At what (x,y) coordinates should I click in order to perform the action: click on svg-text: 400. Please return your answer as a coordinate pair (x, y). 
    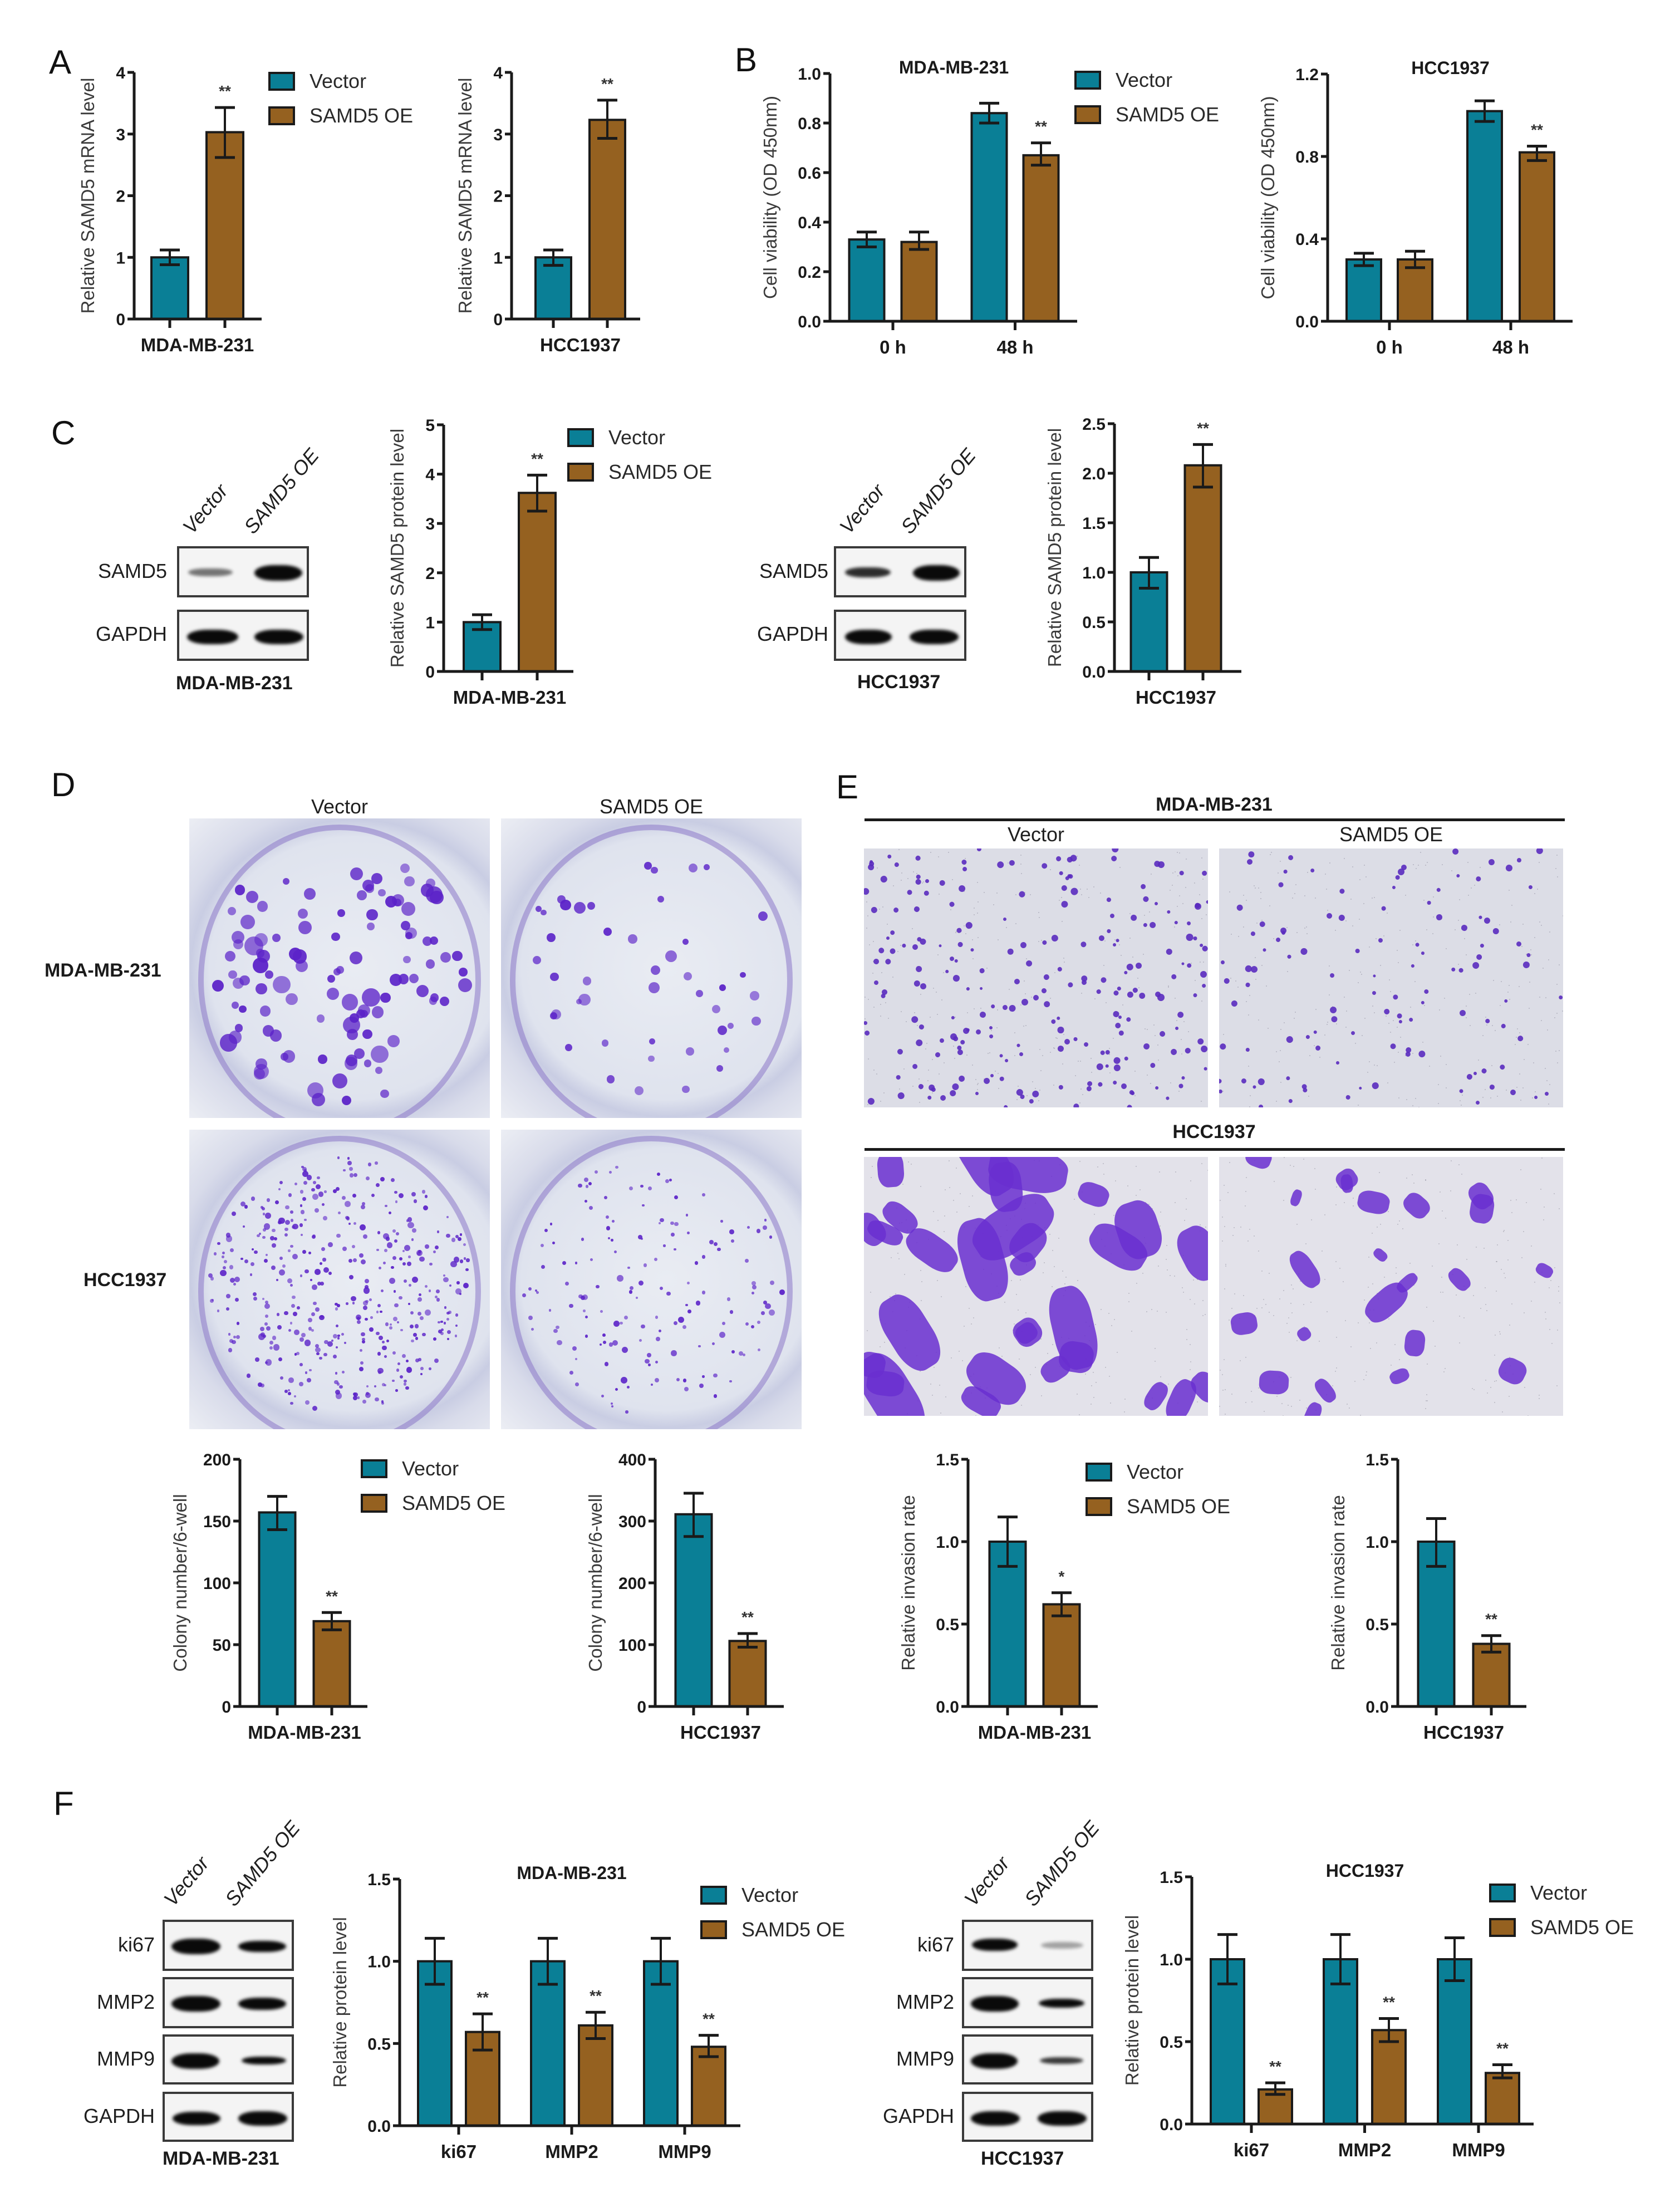
    Looking at the image, I should click on (632, 1460).